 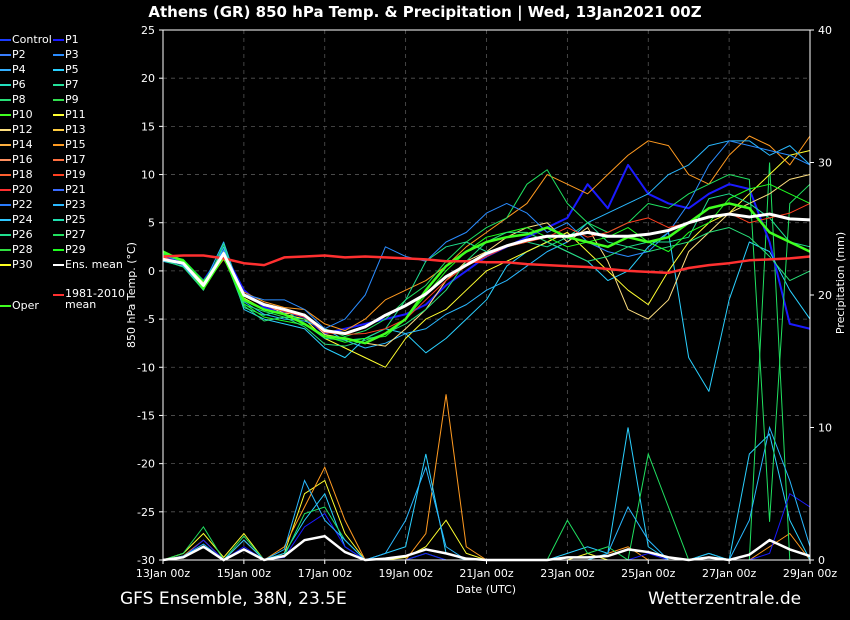 I want to click on legend-item-p15: P15, so click(x=69, y=144).